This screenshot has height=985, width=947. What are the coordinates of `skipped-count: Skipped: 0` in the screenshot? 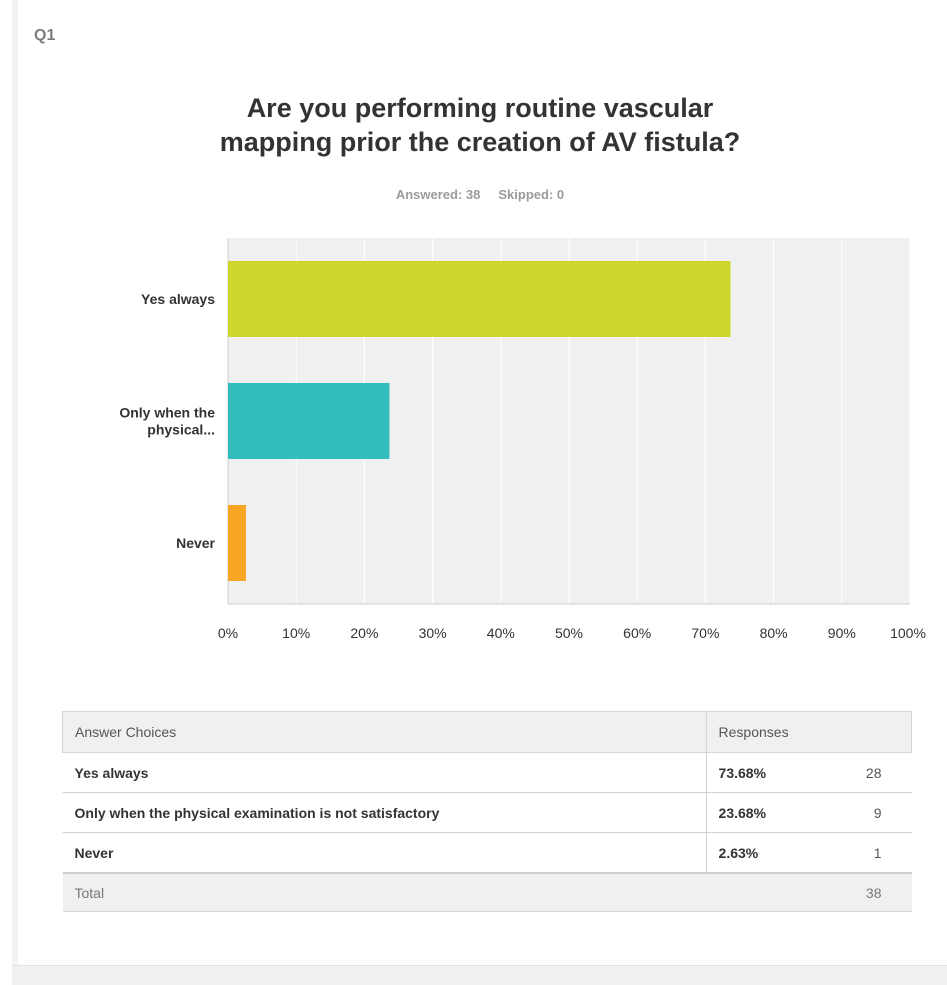 It's located at (531, 194).